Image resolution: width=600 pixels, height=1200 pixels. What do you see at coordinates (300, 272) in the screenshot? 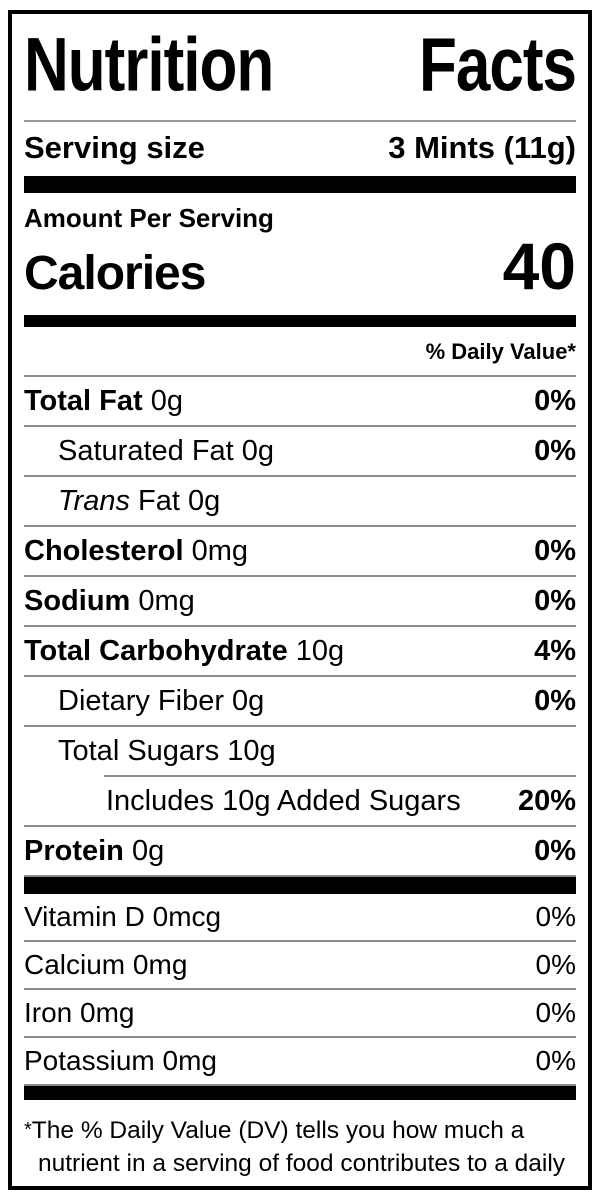
I see `calories-row: Calories 40` at bounding box center [300, 272].